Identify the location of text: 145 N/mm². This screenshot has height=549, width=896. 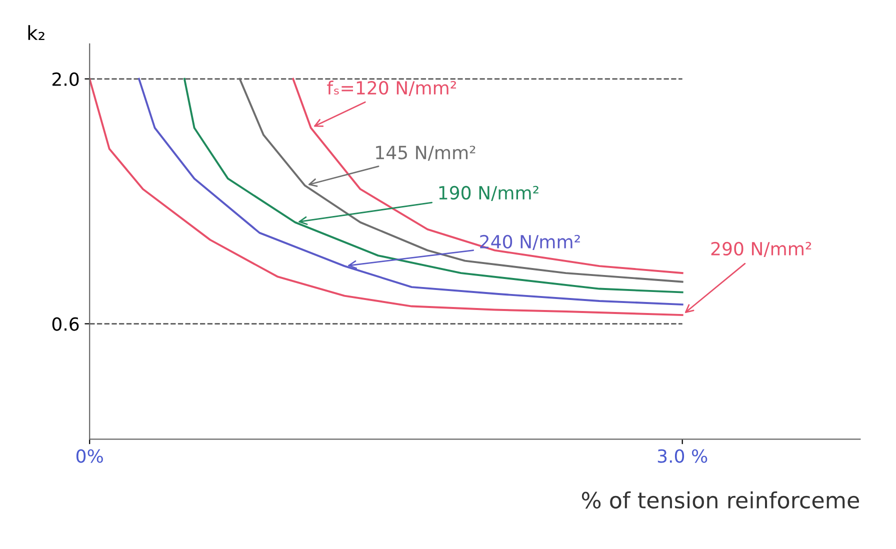
(426, 153).